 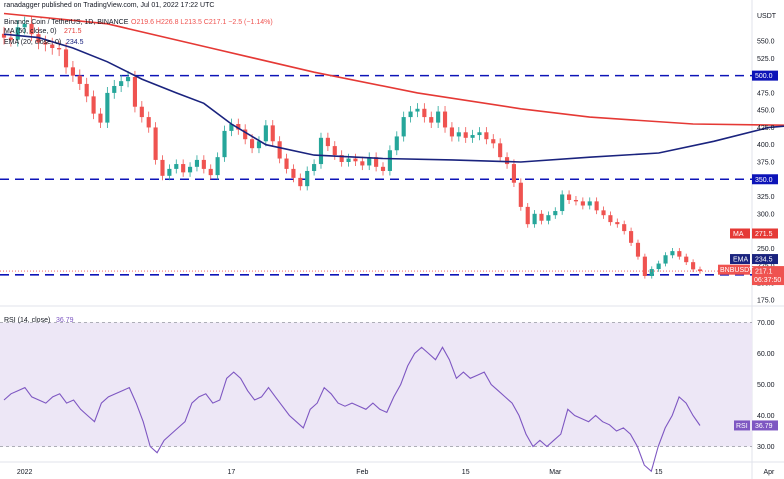 I want to click on rsi-tick-label: 70.00, so click(x=766, y=323).